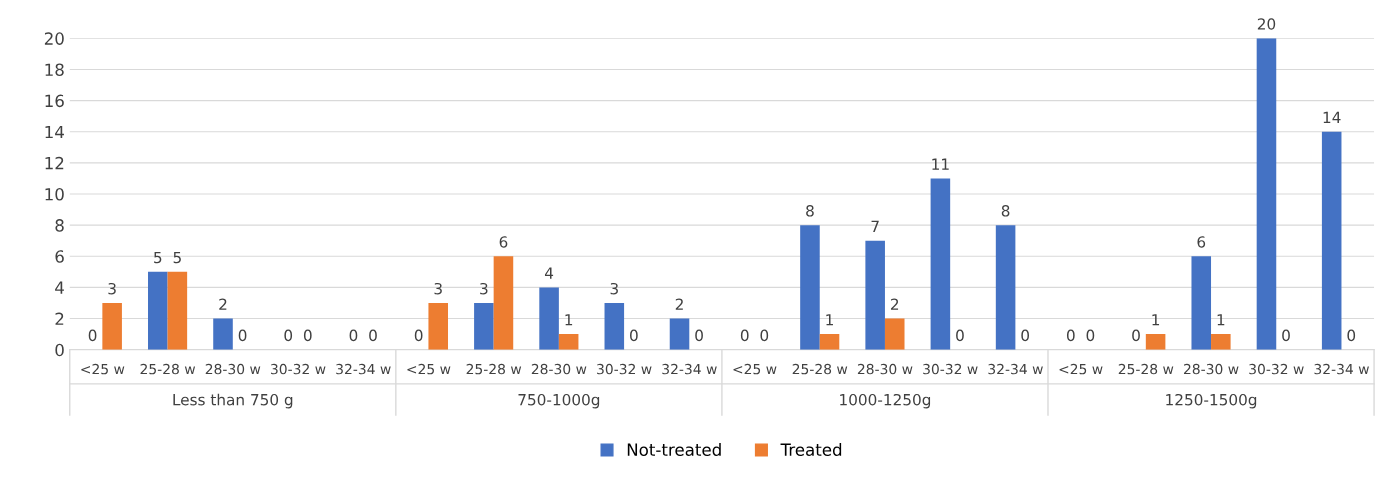 This screenshot has height=479, width=1395. What do you see at coordinates (875, 226) in the screenshot?
I see `data-label: 7` at bounding box center [875, 226].